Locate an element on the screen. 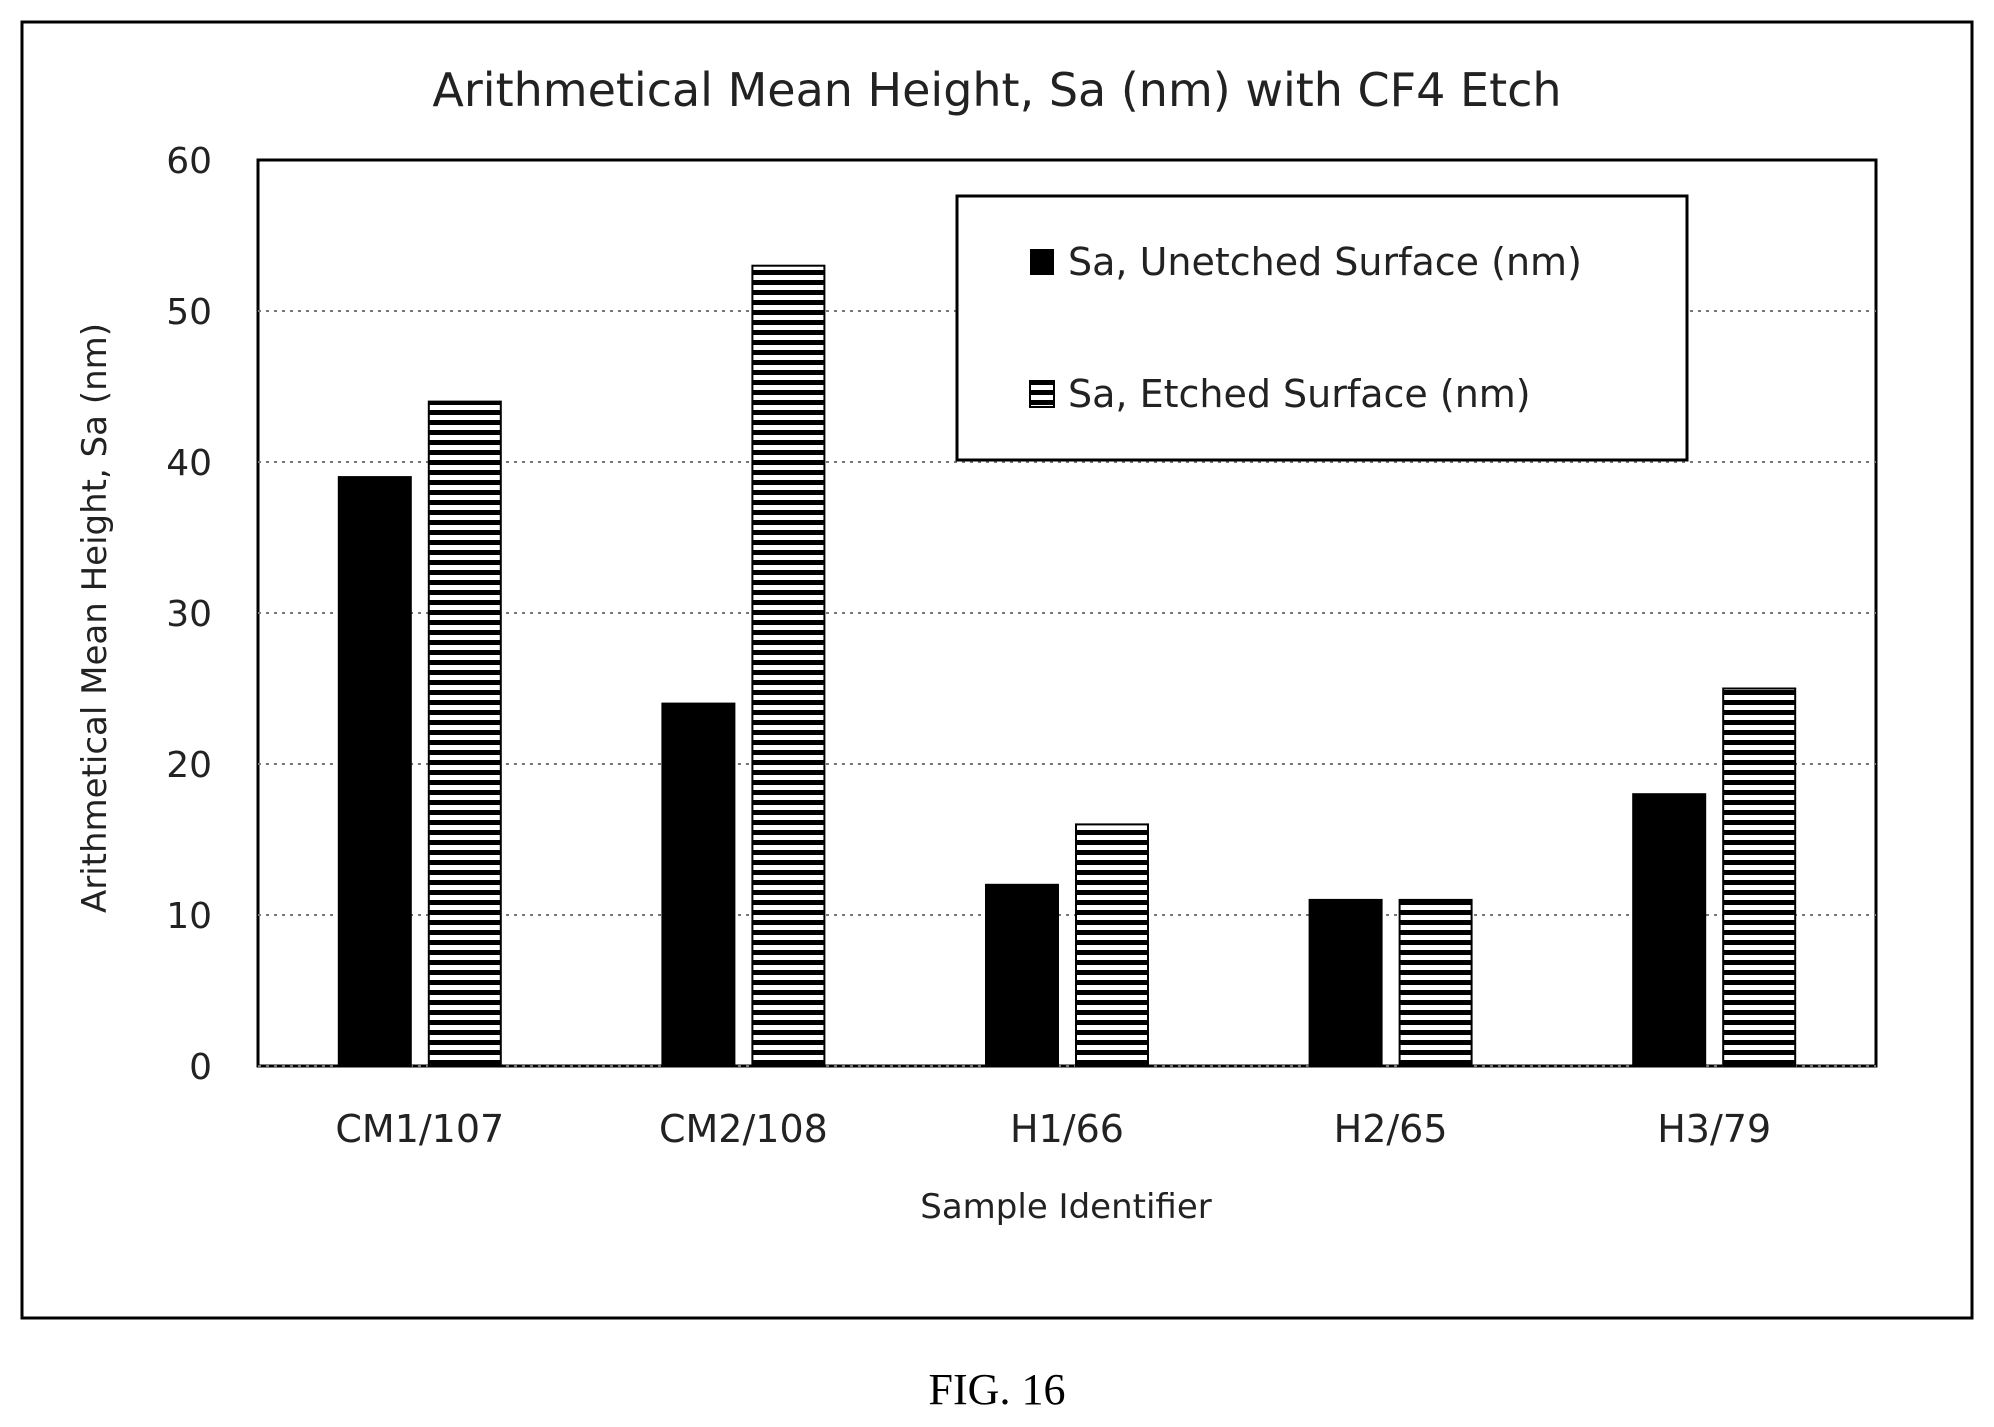 The height and width of the screenshot is (1427, 1994). legend-swatch-unetched is located at coordinates (1042, 262).